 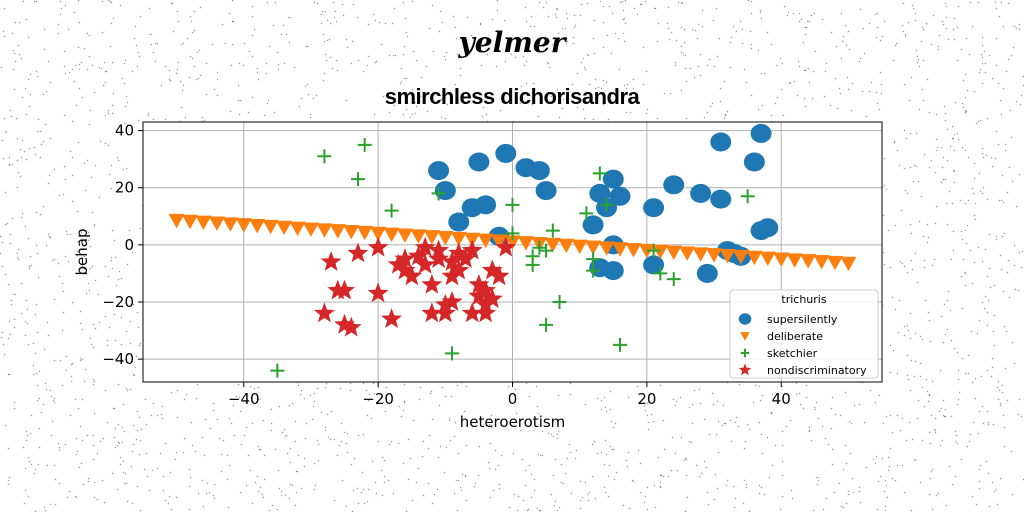 What do you see at coordinates (512, 42) in the screenshot?
I see `figure-suptitle: yelmer` at bounding box center [512, 42].